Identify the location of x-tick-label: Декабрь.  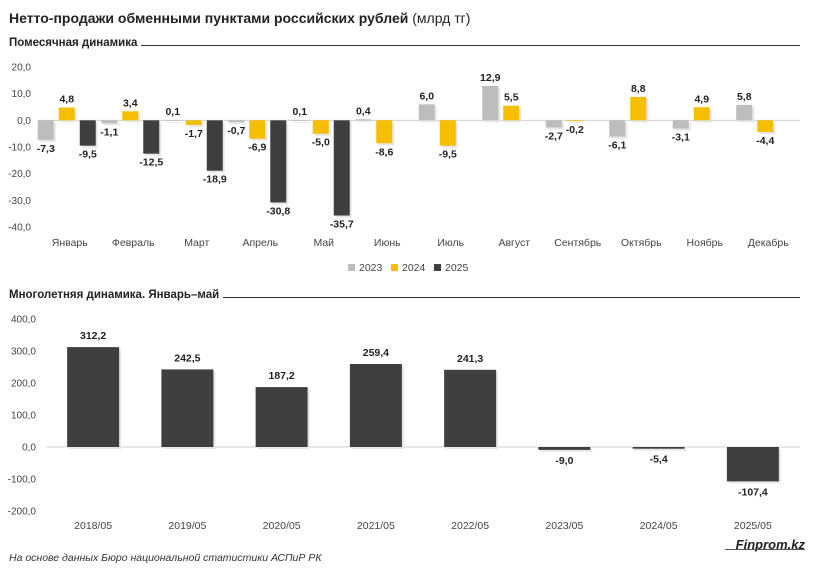
(768, 243).